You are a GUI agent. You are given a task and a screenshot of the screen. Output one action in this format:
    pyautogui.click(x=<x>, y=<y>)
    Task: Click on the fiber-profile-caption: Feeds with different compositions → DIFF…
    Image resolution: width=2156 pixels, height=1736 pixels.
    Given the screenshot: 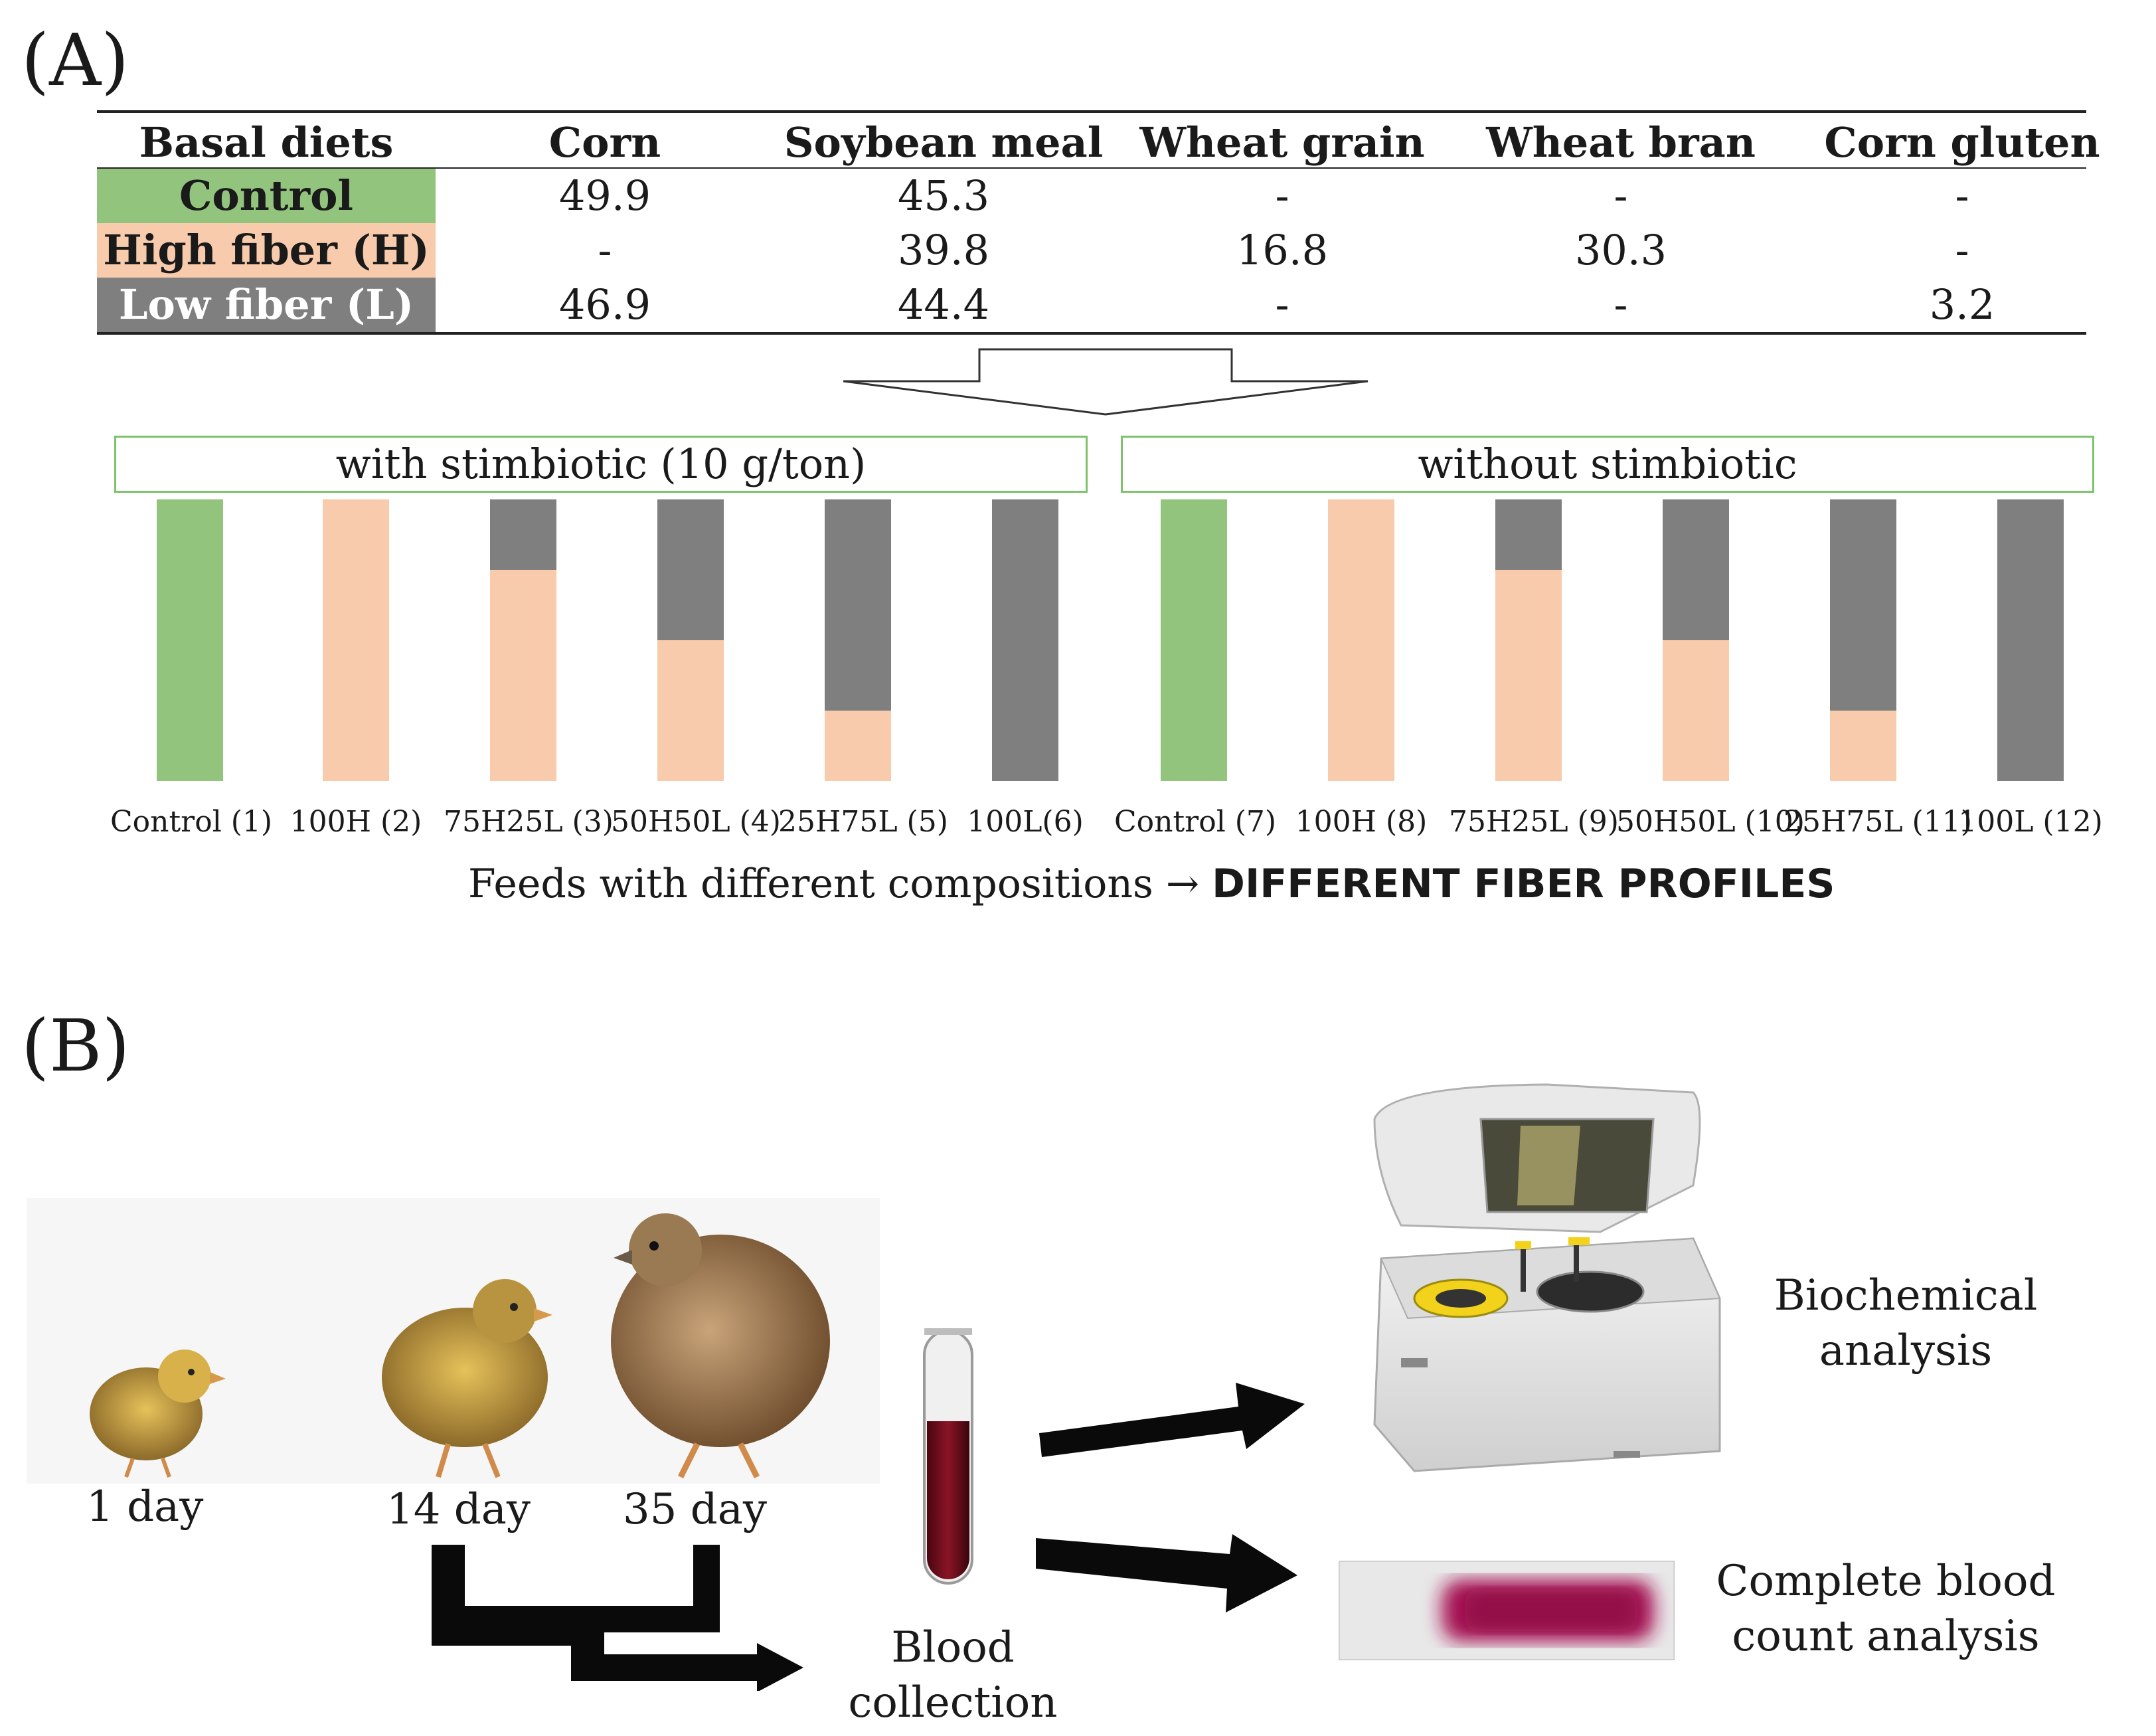 What is the action you would take?
    pyautogui.click(x=1151, y=884)
    